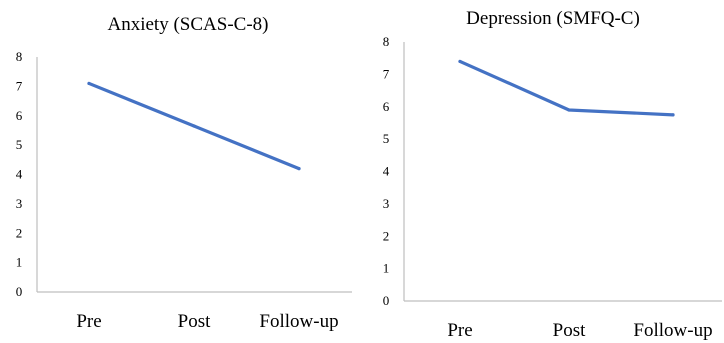 Image resolution: width=724 pixels, height=343 pixels. Describe the element at coordinates (566, 88) in the screenshot. I see `series-line` at that location.